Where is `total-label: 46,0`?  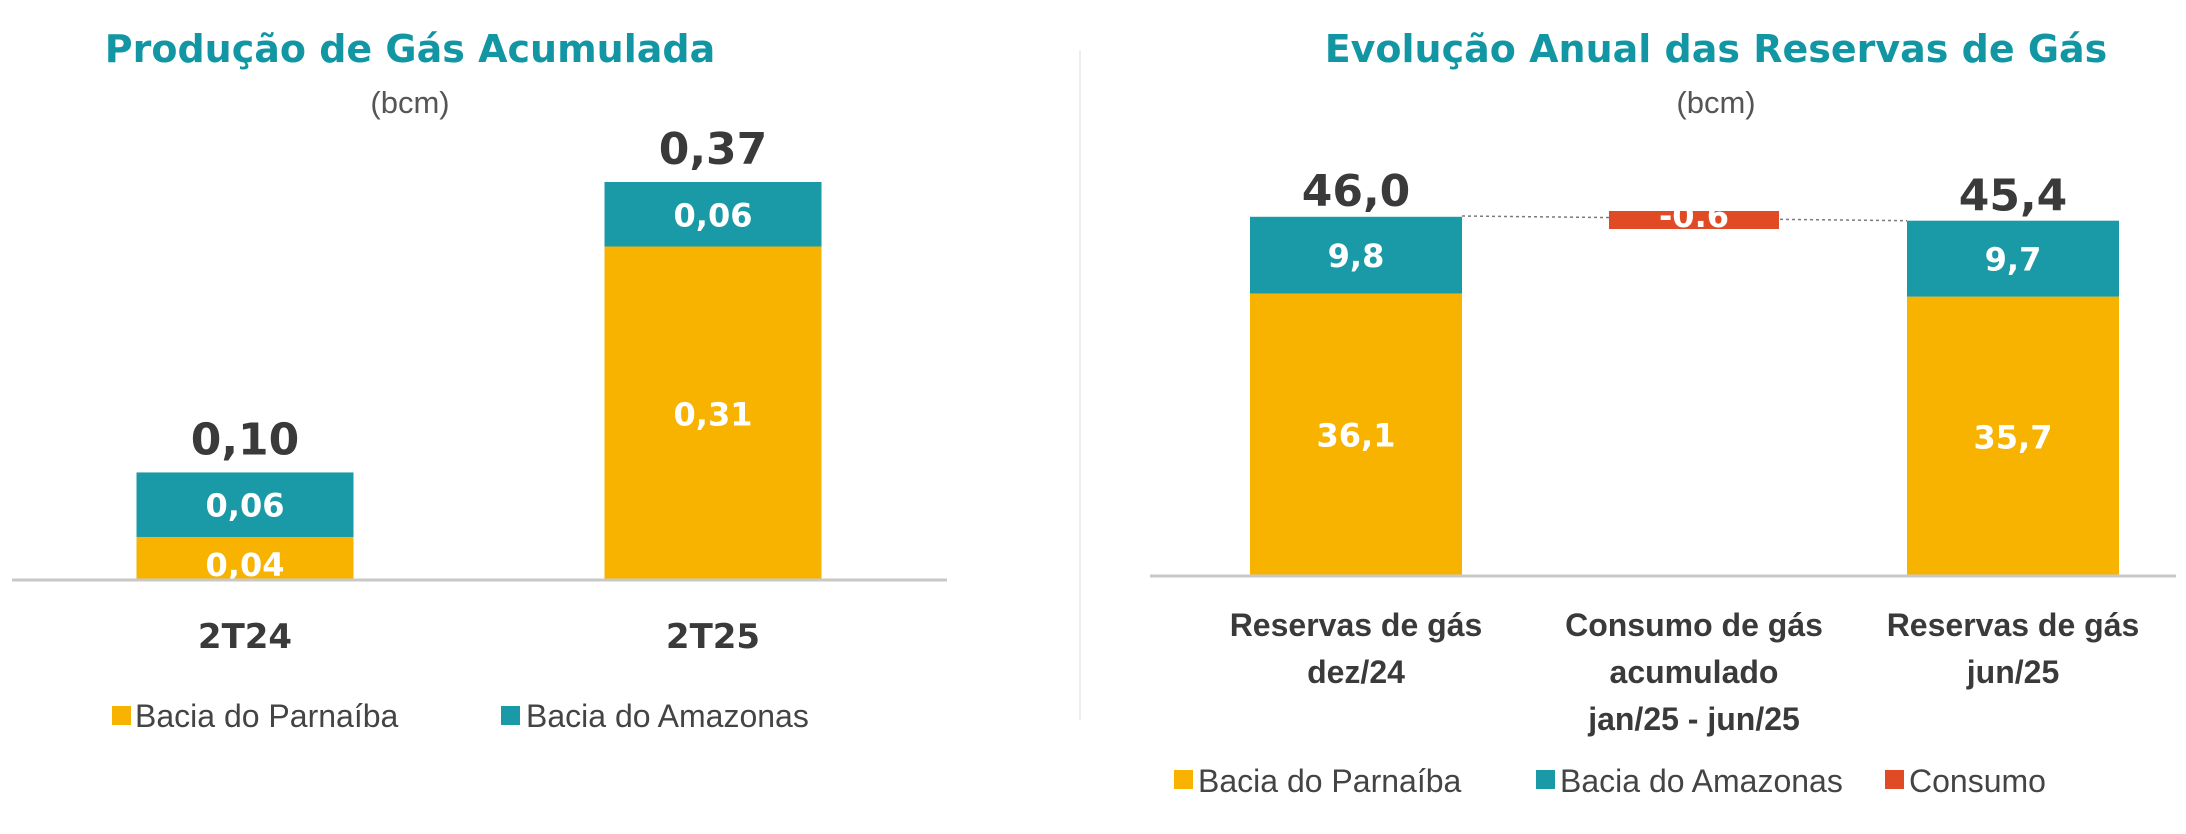 total-label: 46,0 is located at coordinates (1356, 191).